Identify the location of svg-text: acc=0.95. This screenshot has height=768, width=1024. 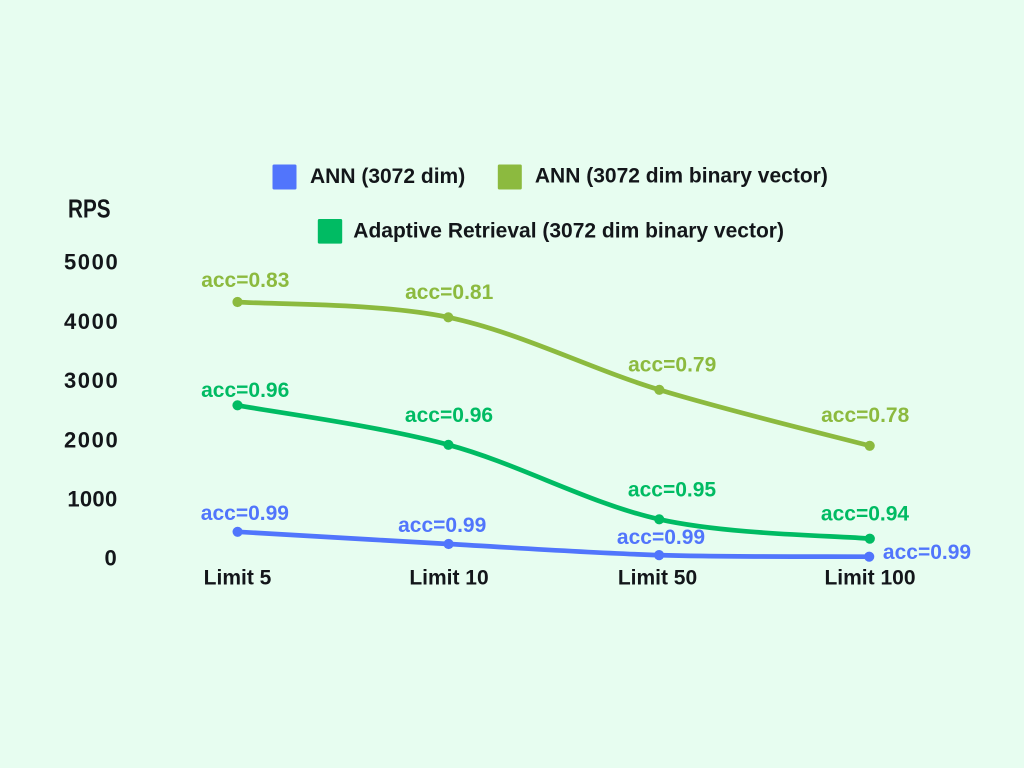
(672, 490).